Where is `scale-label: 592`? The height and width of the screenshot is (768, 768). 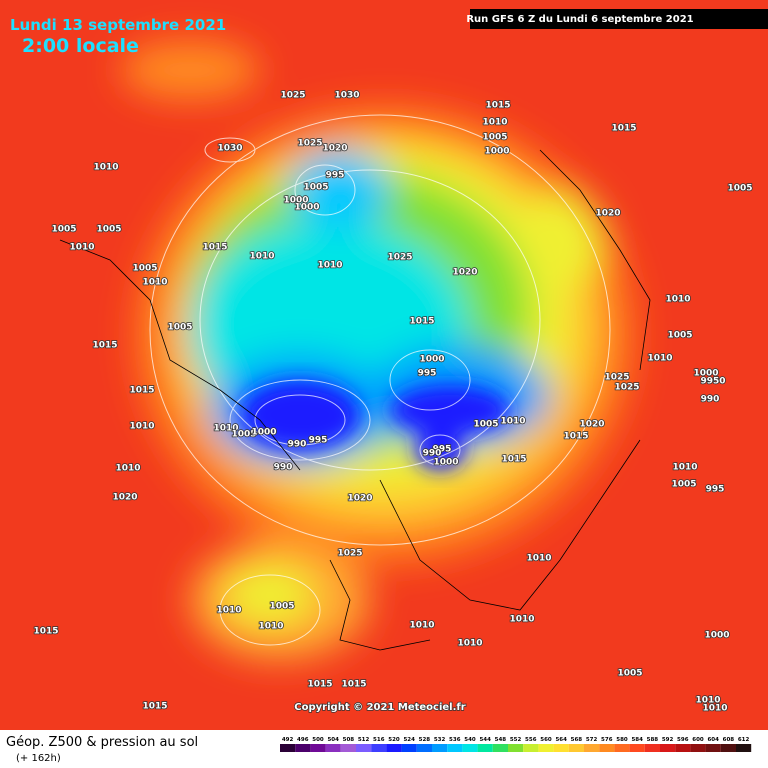 scale-label: 592 is located at coordinates (668, 740).